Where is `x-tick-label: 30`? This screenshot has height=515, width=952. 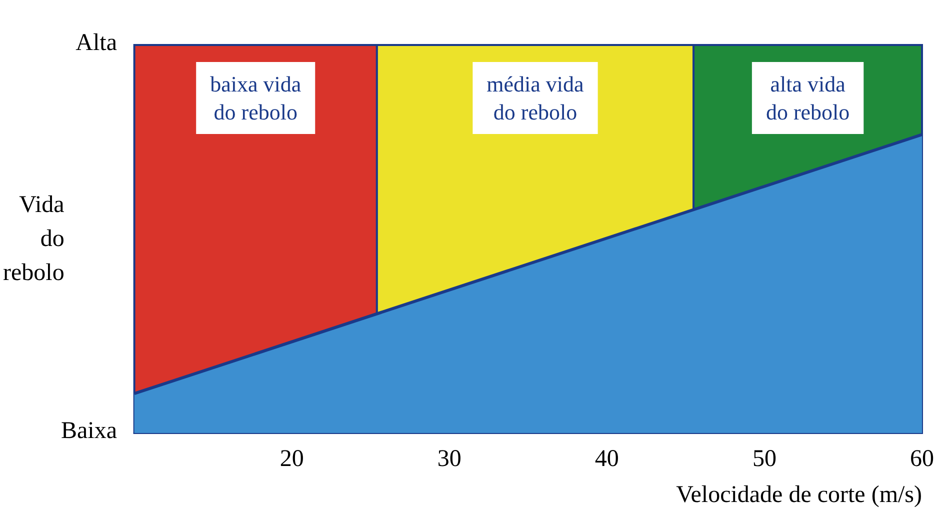 x-tick-label: 30 is located at coordinates (449, 459).